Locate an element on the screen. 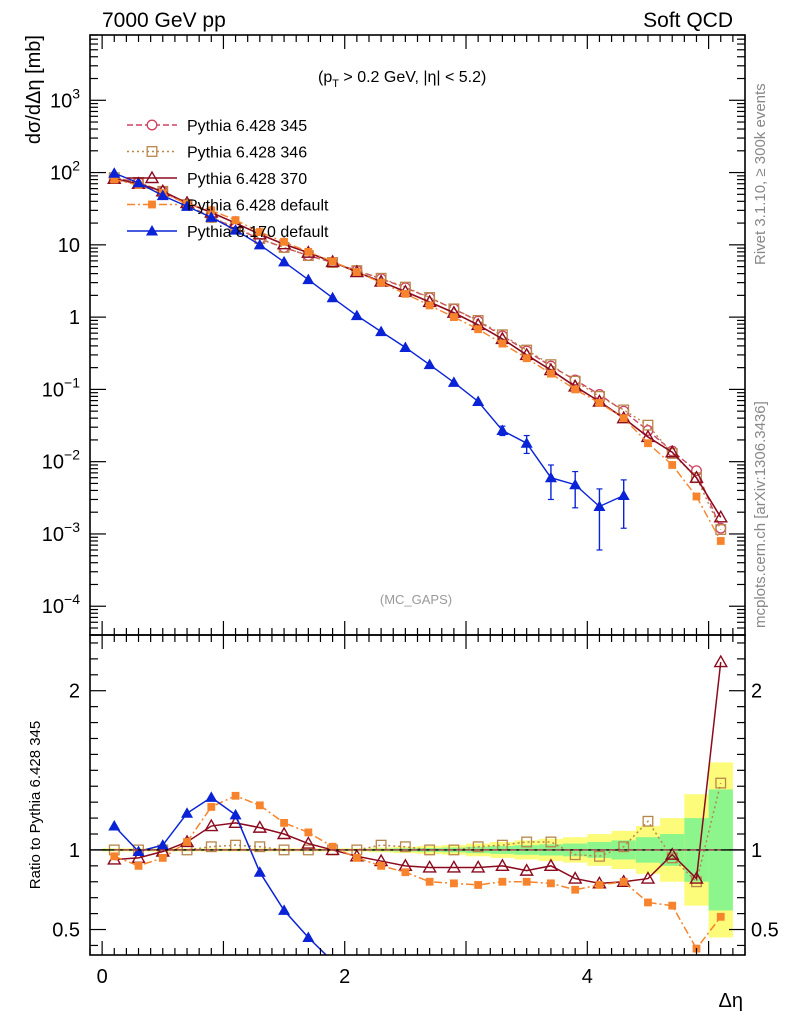 This screenshot has height=1024, width=786. y-tick-label: 1 is located at coordinates (74, 318).